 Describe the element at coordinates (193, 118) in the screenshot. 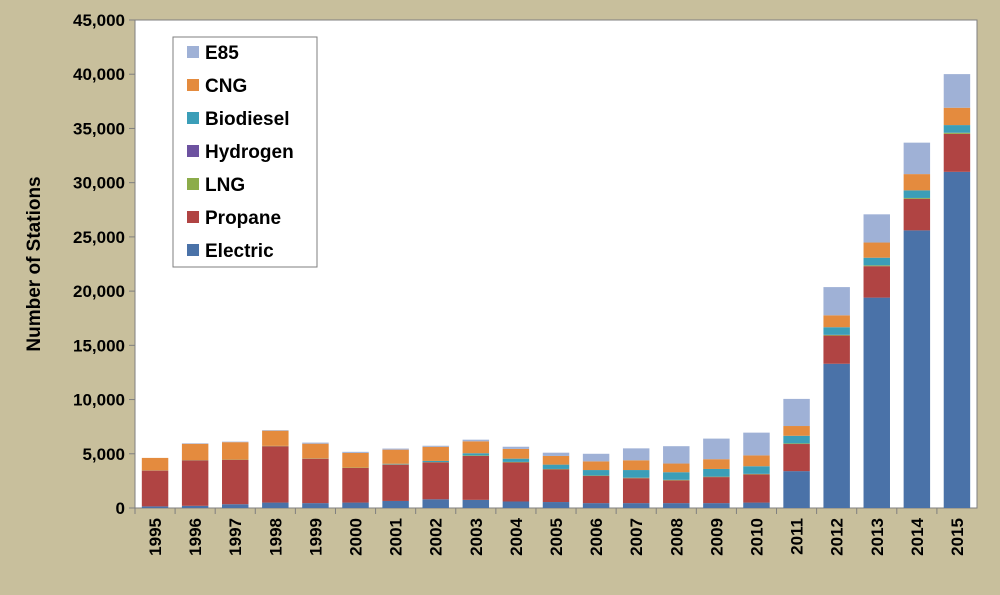

I see `legend-swatch-biodiesel` at that location.